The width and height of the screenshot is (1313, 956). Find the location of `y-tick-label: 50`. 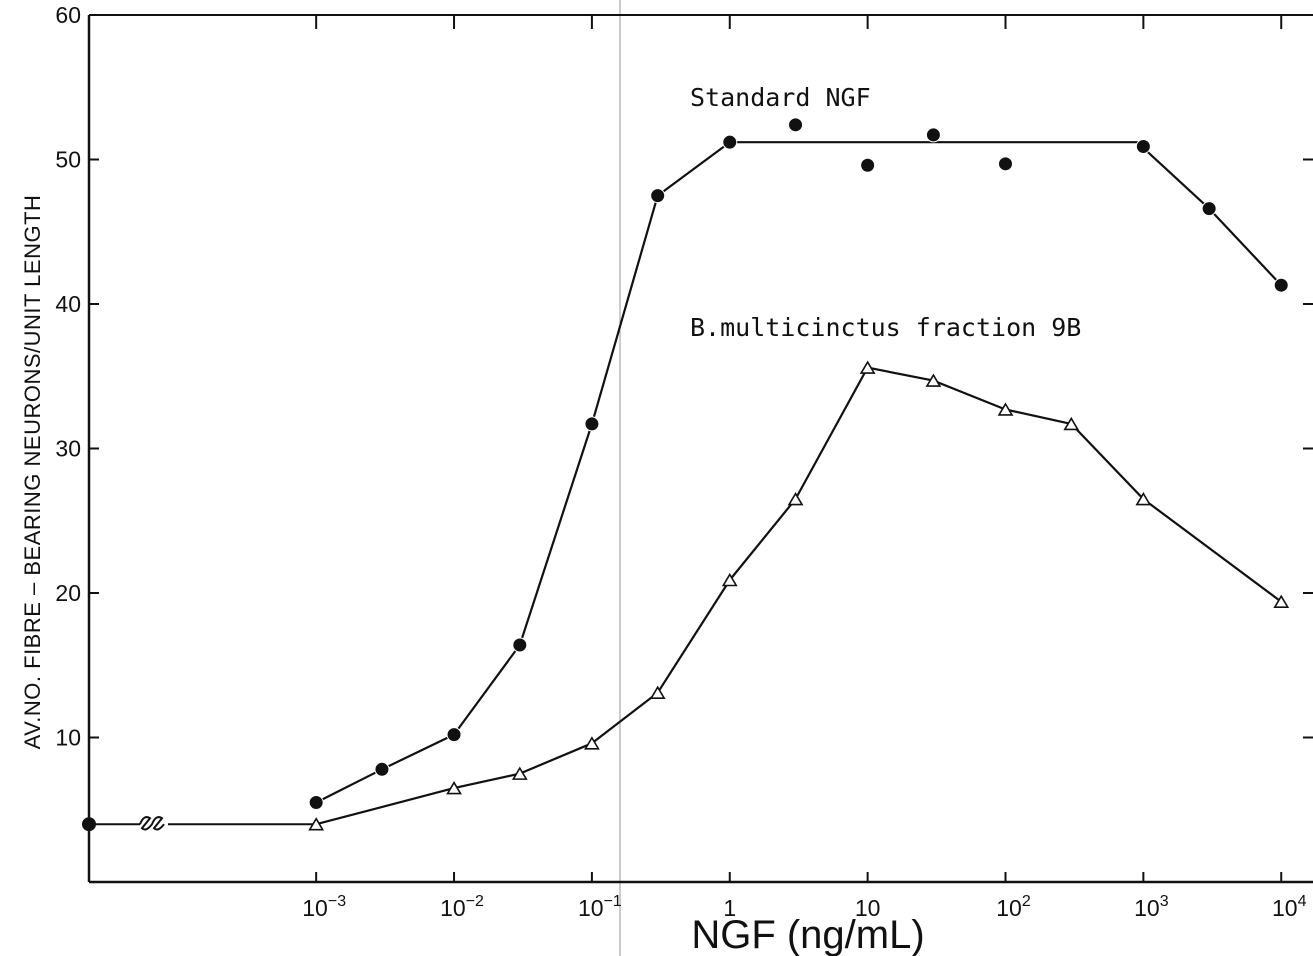

y-tick-label: 50 is located at coordinates (68, 160).